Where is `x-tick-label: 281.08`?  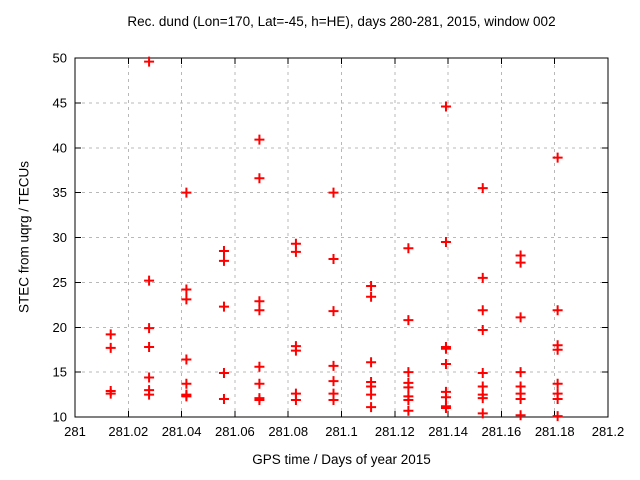
x-tick-label: 281.08 is located at coordinates (288, 431).